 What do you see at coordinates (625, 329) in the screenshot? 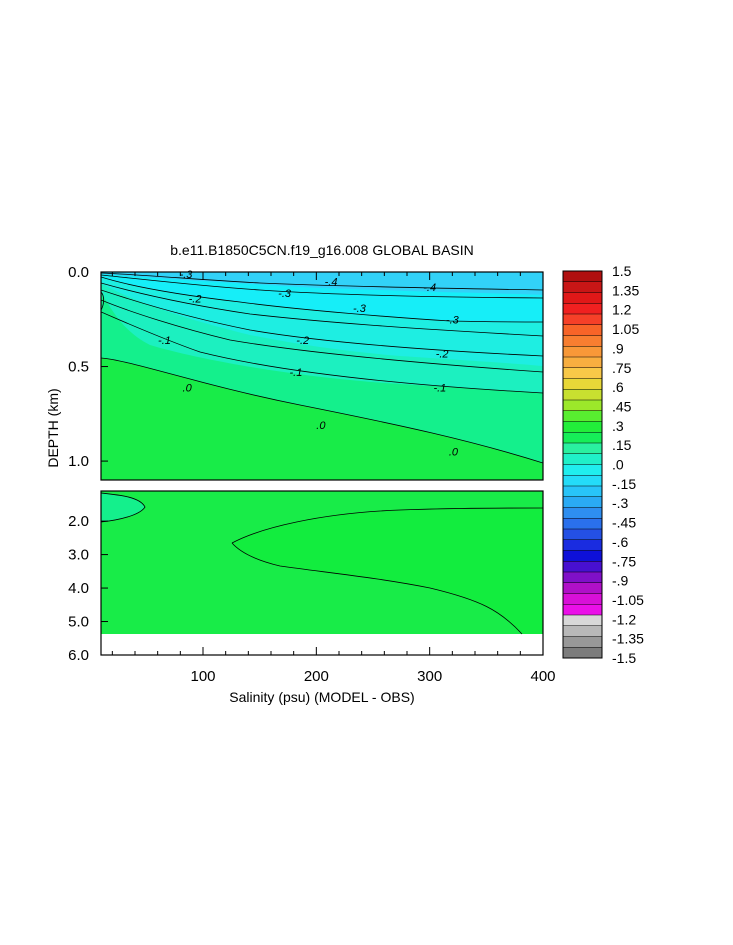
I see `colorbar-label: 1.05` at bounding box center [625, 329].